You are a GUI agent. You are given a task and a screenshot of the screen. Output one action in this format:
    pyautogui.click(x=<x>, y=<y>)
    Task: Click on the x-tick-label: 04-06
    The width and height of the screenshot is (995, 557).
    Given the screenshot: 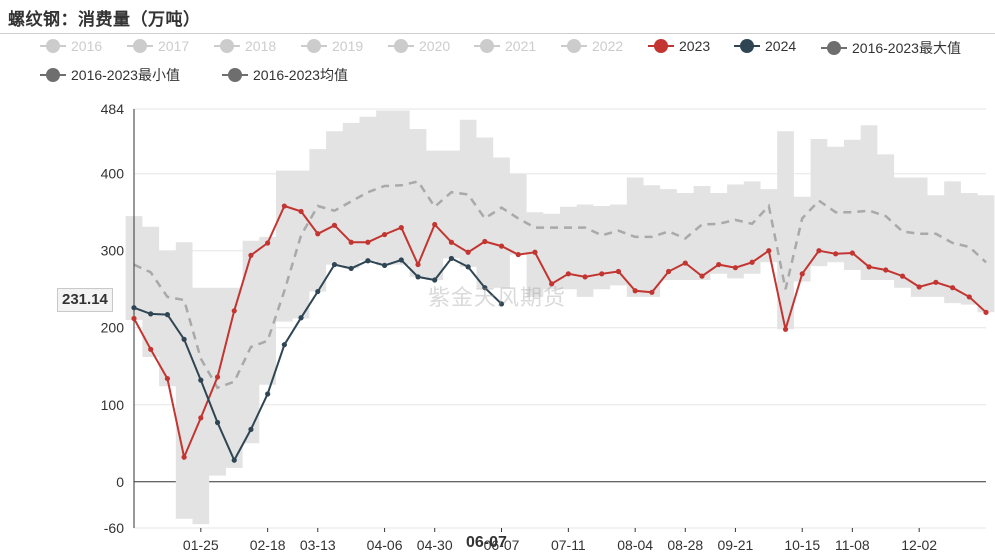 What is the action you would take?
    pyautogui.click(x=385, y=545)
    